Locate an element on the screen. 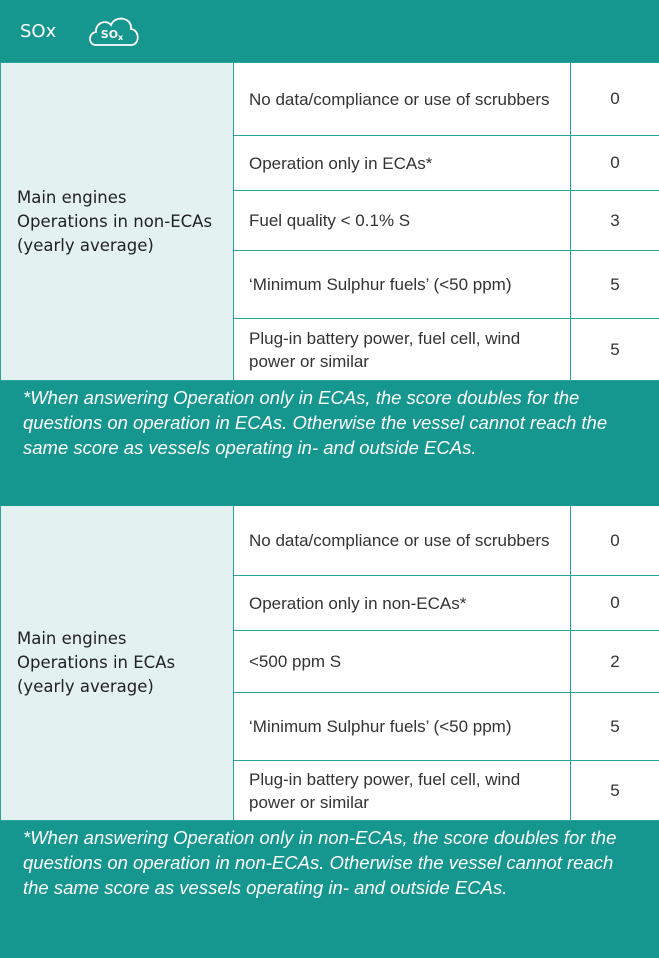 The image size is (659, 958). header: SOx SOx is located at coordinates (329, 31).